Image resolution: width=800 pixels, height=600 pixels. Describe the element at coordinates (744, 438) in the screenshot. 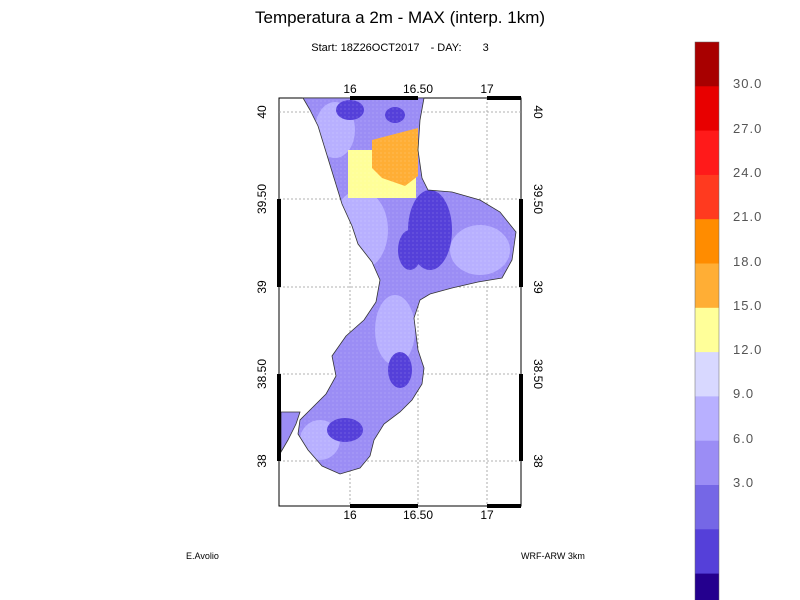

I see `colorbar-label: 6.0` at that location.